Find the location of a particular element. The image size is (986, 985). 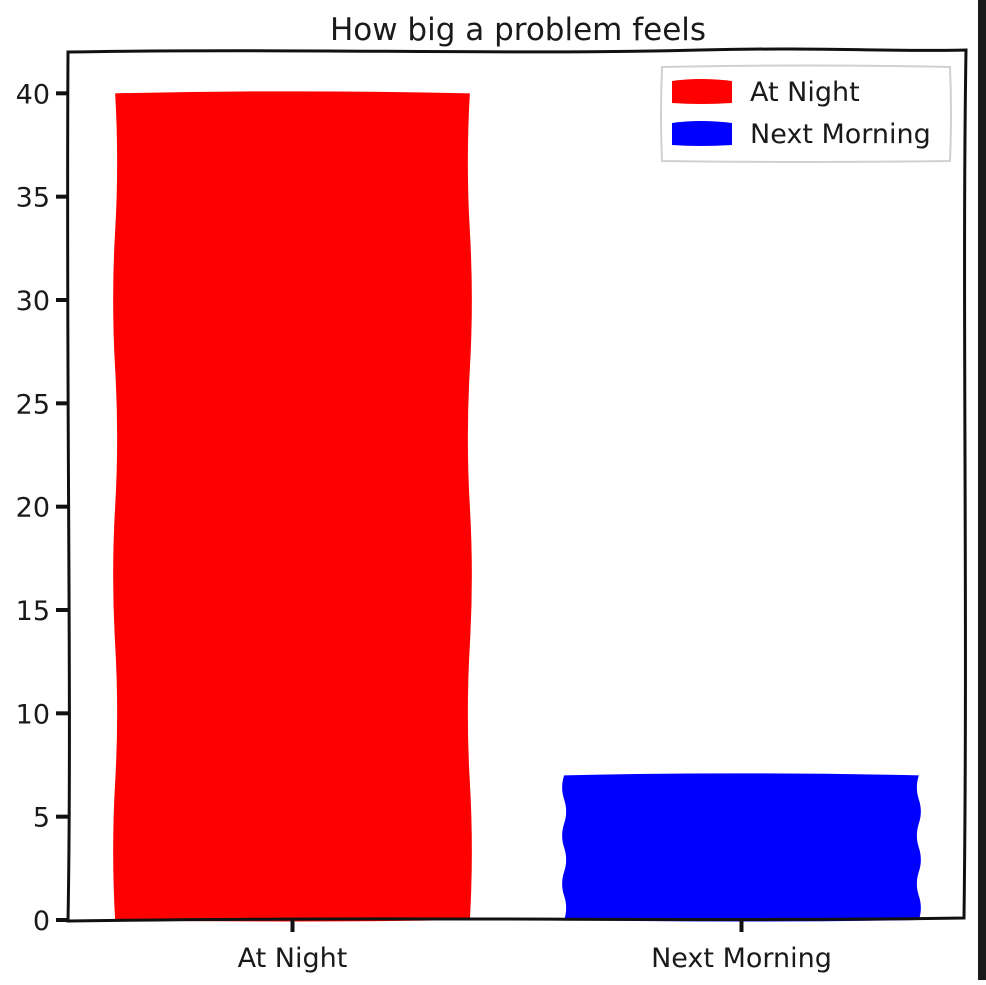

y-tick-label: 0 is located at coordinates (41, 921).